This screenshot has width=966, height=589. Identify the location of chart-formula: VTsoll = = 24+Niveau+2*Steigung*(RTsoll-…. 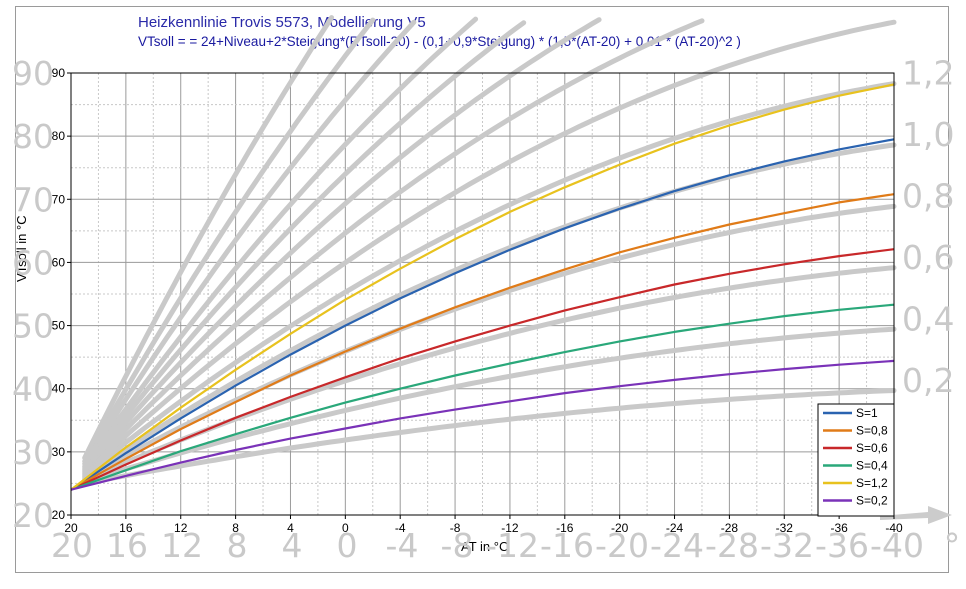
(439, 41).